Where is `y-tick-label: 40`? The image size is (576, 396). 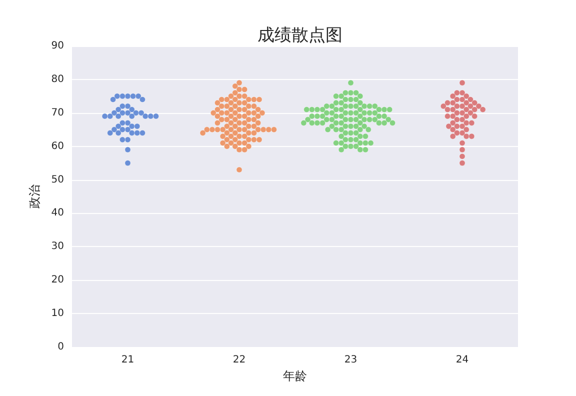
y-tick-label: 40 is located at coordinates (57, 213).